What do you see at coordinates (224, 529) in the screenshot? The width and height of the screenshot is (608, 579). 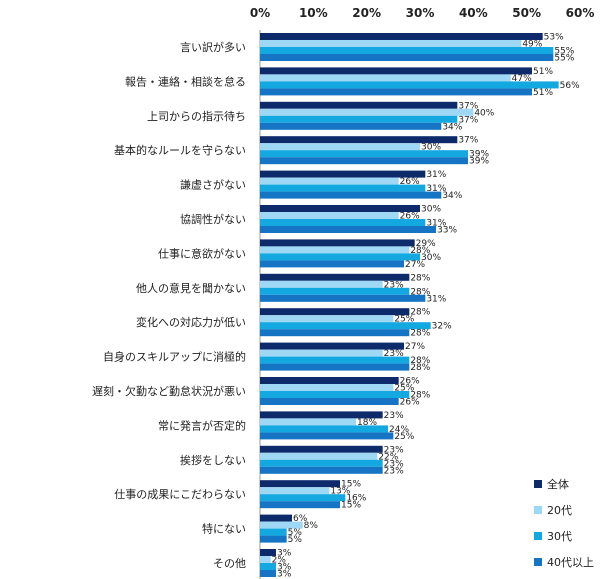 I see `category-label: 特にない` at bounding box center [224, 529].